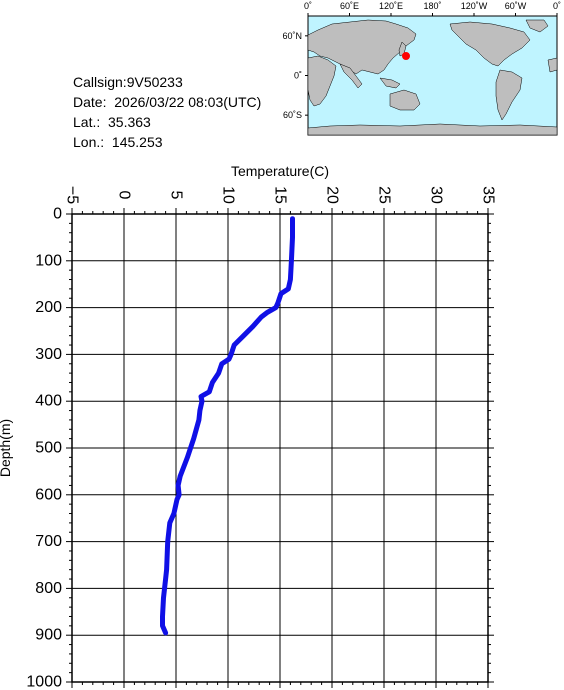  I want to click on map-lat-labels: 60˚N 0˚ 60˚S, so click(295, 75).